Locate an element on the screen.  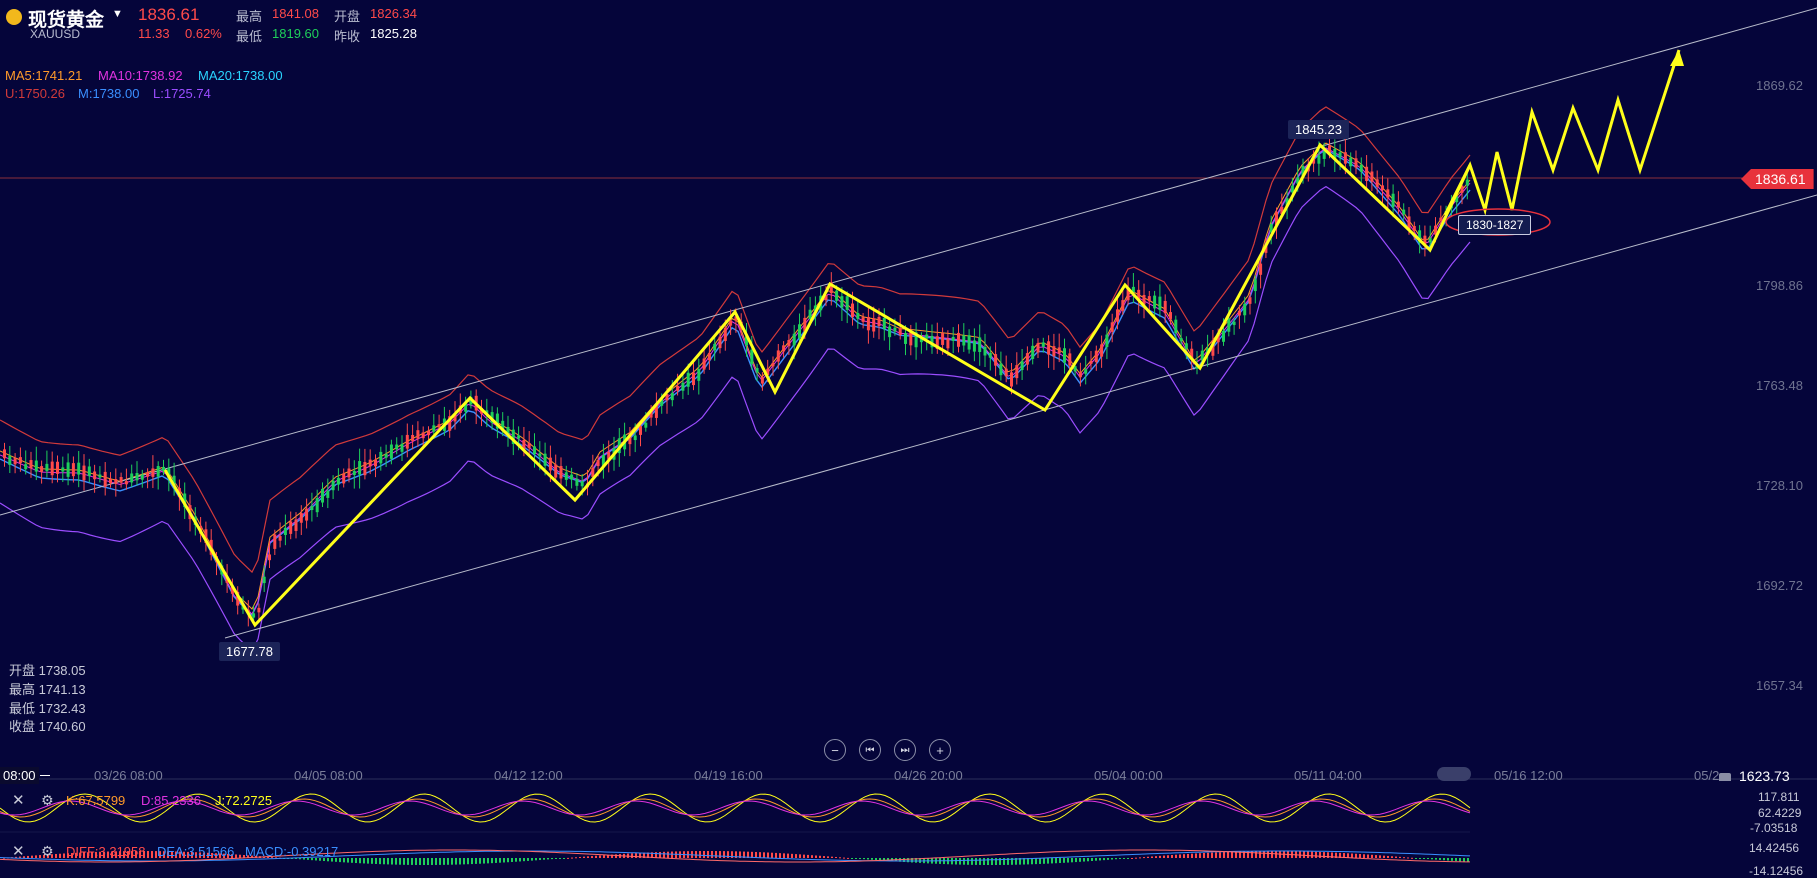
scroll-handle is located at coordinates (1454, 774).